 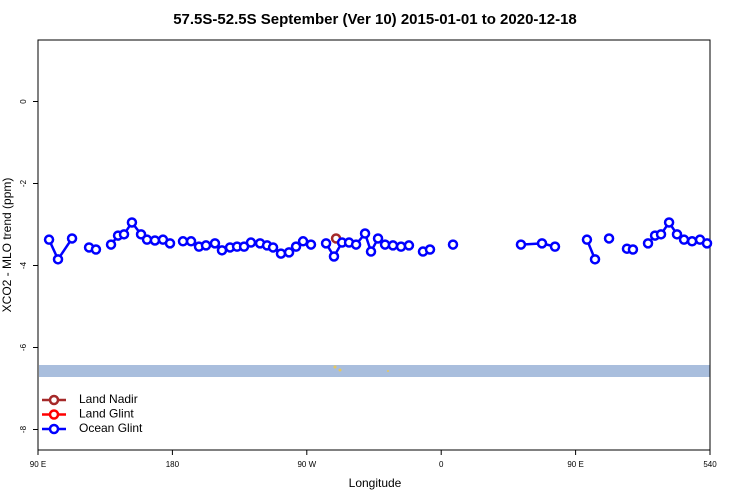 I want to click on y-tick-label: -4, so click(x=23, y=265).